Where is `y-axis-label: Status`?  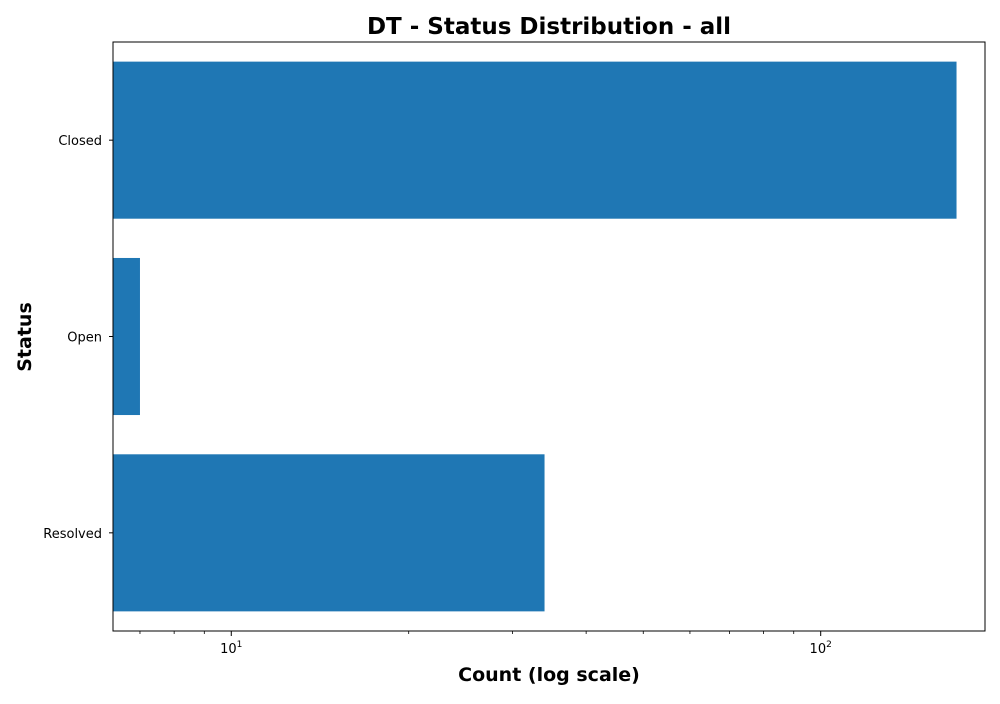 y-axis-label: Status is located at coordinates (25, 337).